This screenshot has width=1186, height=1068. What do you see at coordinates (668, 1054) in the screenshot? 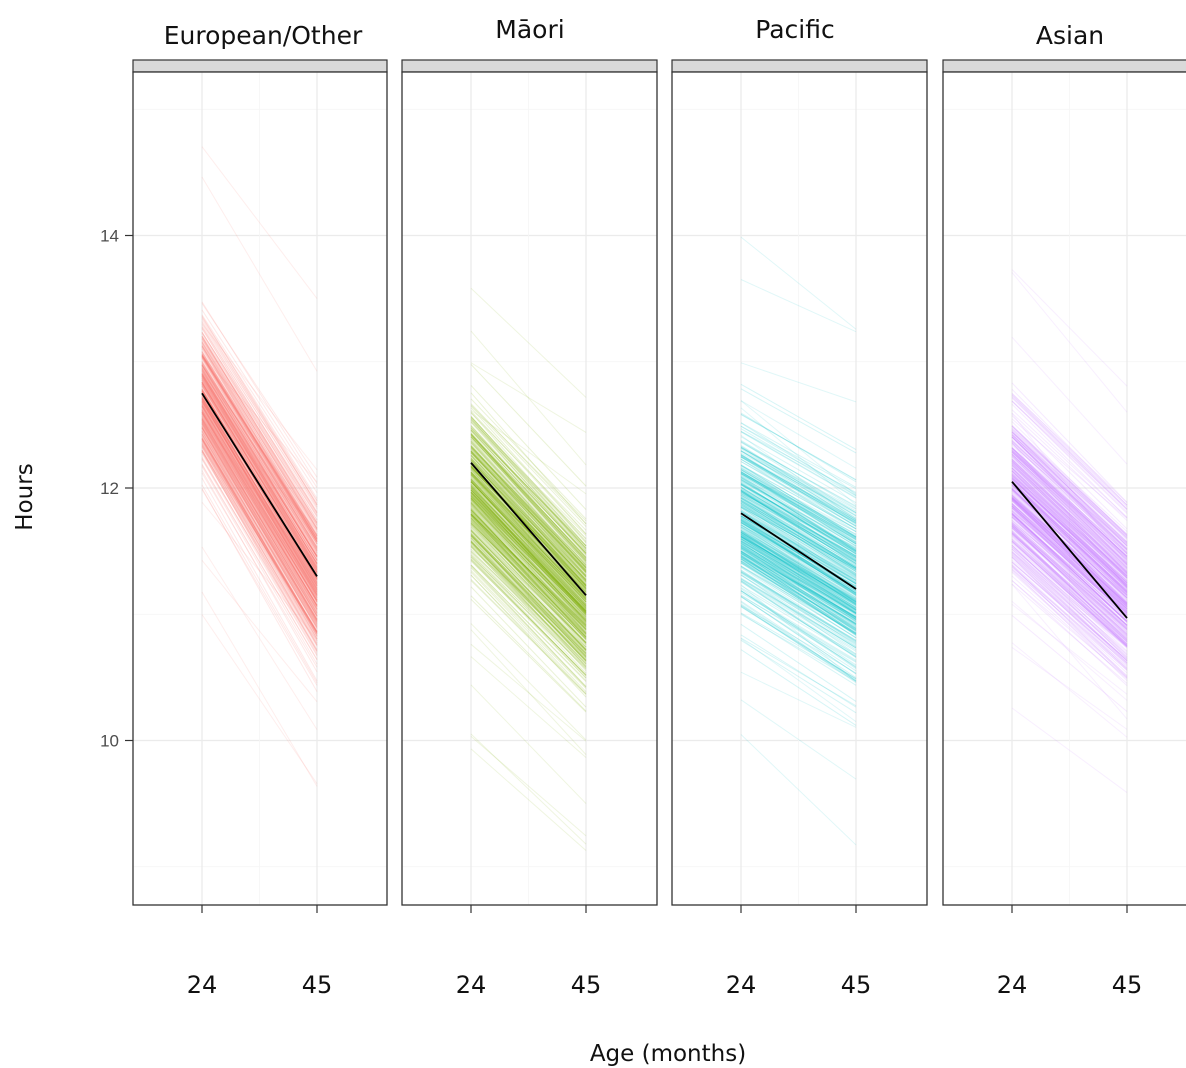
I see `x-axis-title: Age (months)` at bounding box center [668, 1054].